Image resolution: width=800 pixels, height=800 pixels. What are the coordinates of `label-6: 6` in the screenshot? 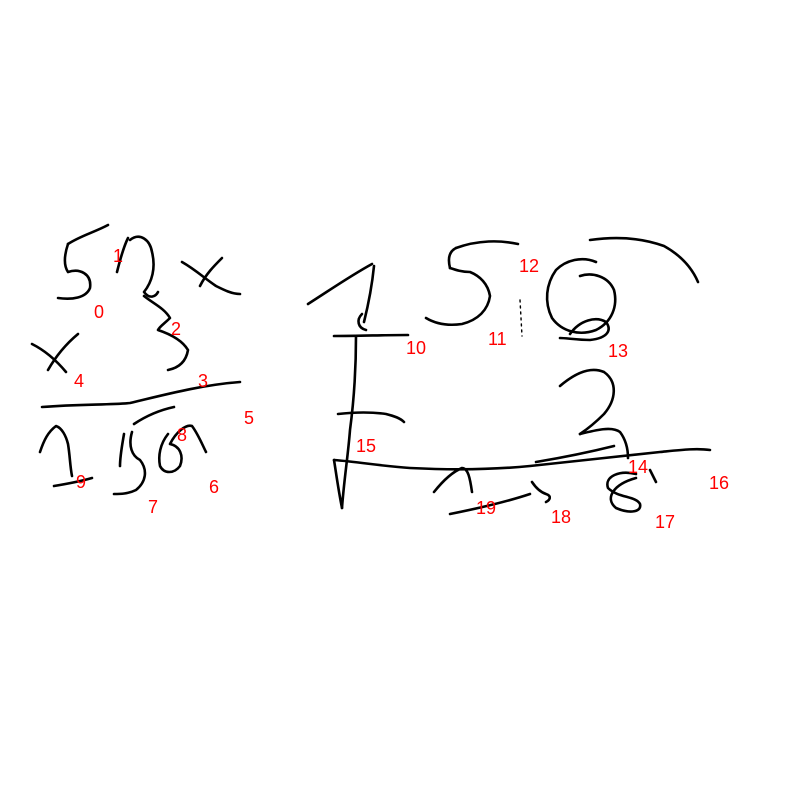 It's located at (214, 487).